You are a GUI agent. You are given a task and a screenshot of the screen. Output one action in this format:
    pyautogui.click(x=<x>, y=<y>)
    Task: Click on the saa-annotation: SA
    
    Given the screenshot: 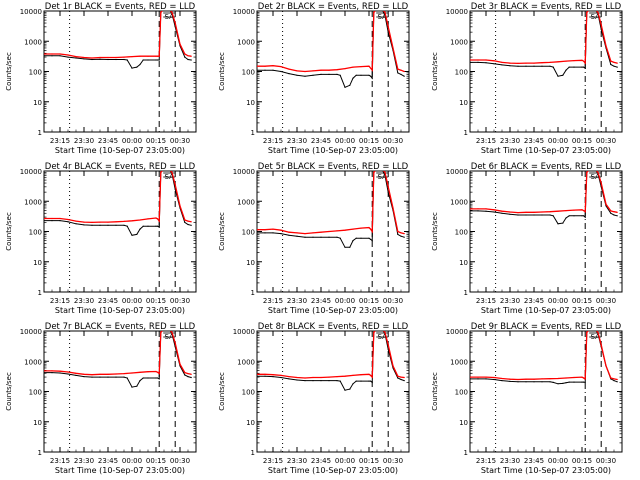 What is the action you would take?
    pyautogui.click(x=383, y=177)
    